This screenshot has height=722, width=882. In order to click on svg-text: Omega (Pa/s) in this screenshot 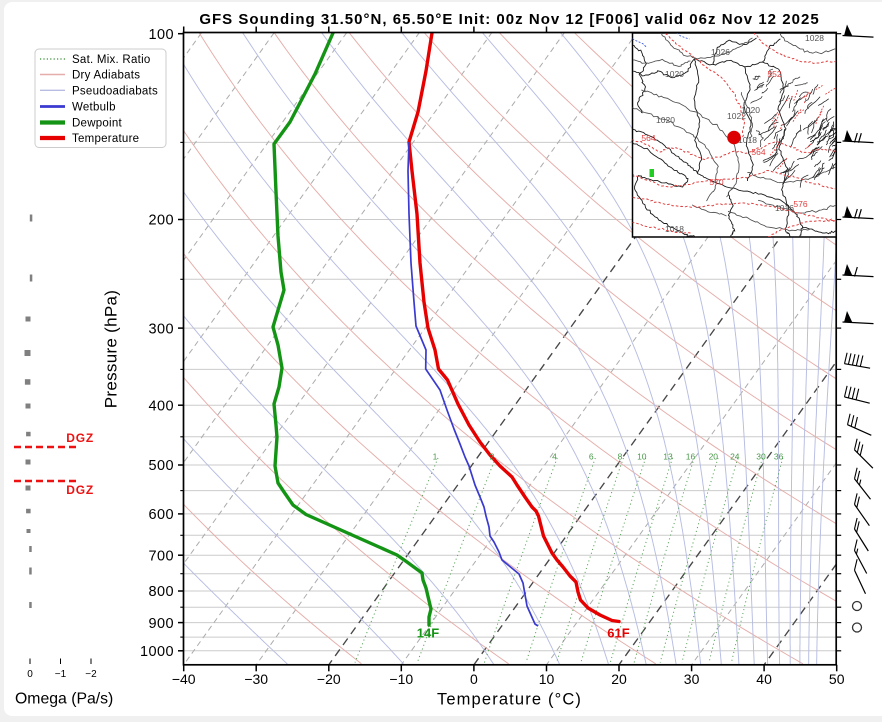, I will do `click(64, 699)`.